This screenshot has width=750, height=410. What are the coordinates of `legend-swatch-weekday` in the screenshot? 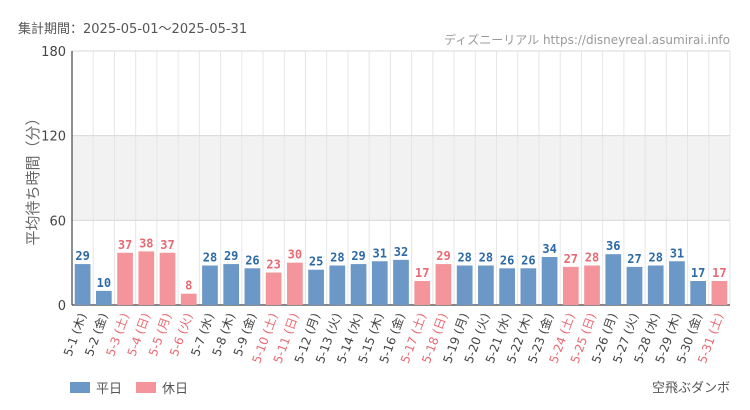 It's located at (80, 387).